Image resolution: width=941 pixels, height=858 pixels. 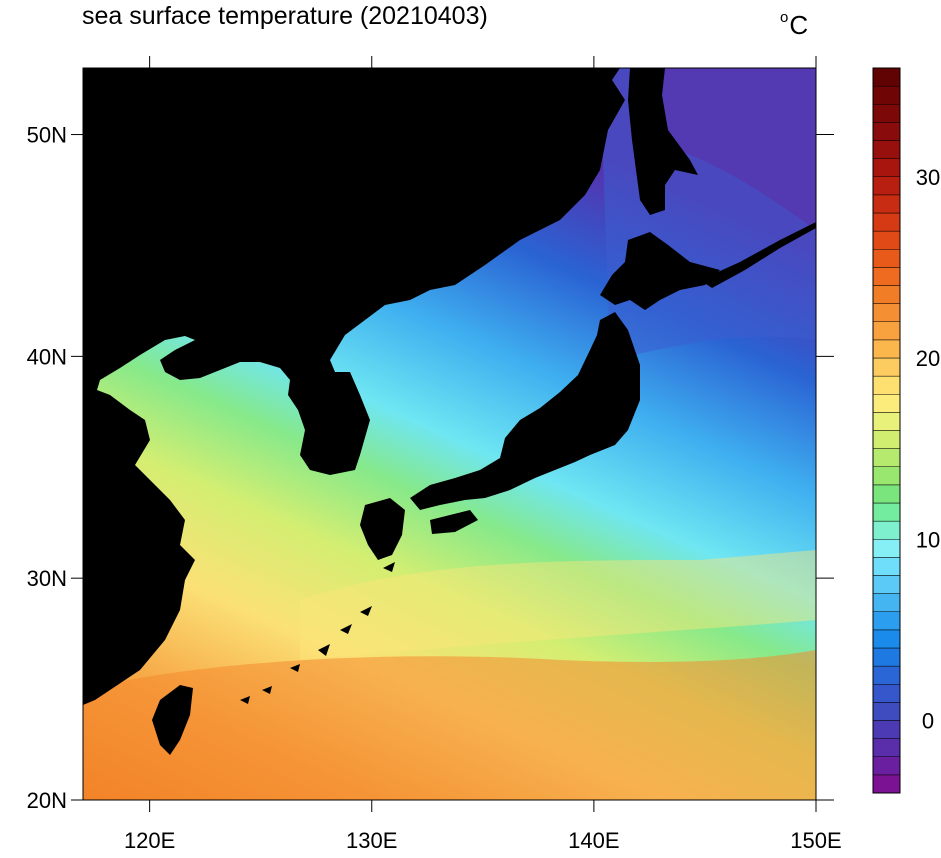 I want to click on colorbar: 0 10 20 30, so click(x=906, y=430).